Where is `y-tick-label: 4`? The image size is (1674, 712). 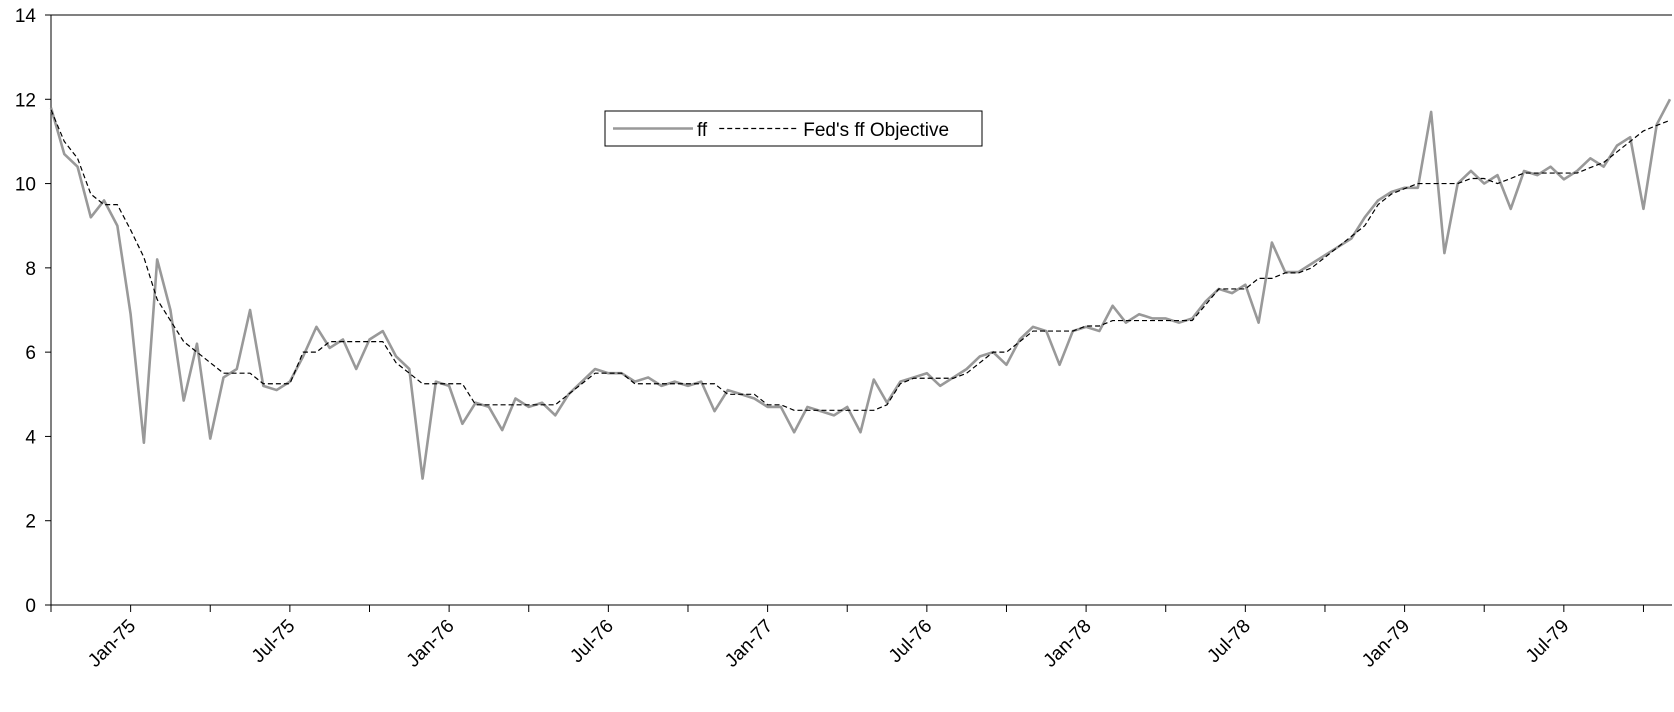 y-tick-label: 4 is located at coordinates (30, 437).